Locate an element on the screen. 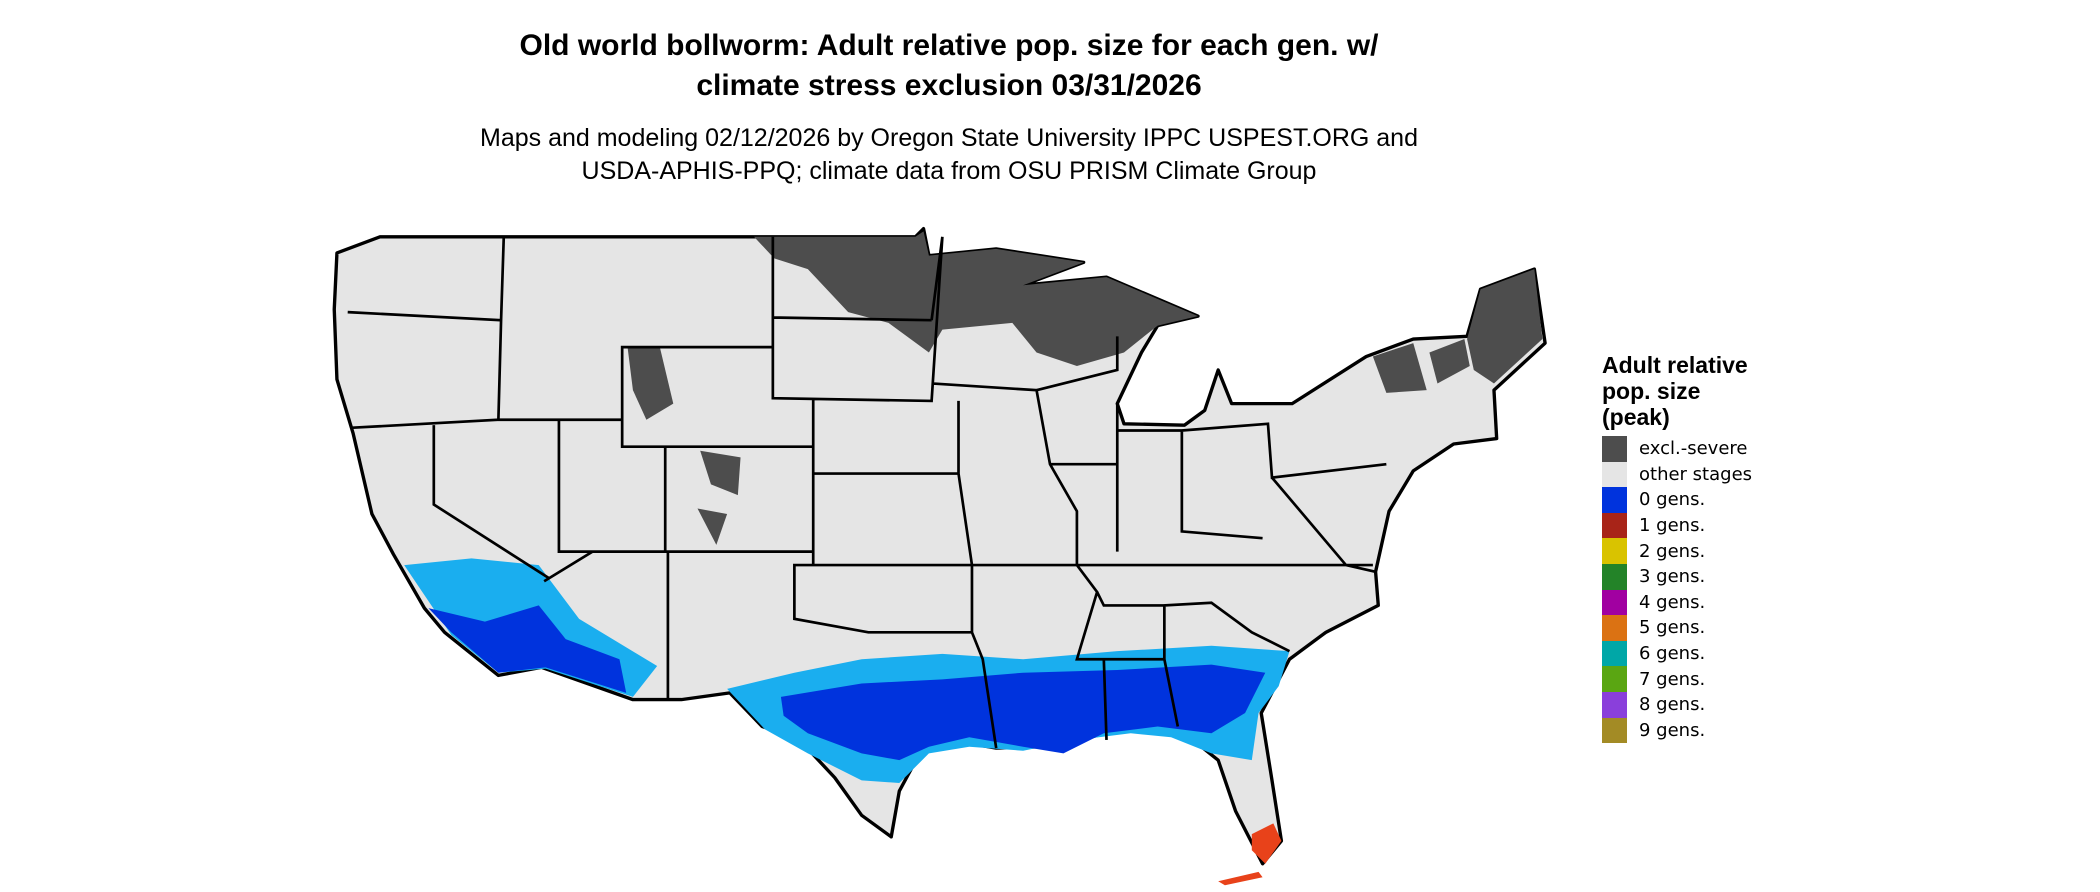  legend-label: 8 gens. is located at coordinates (1672, 705).